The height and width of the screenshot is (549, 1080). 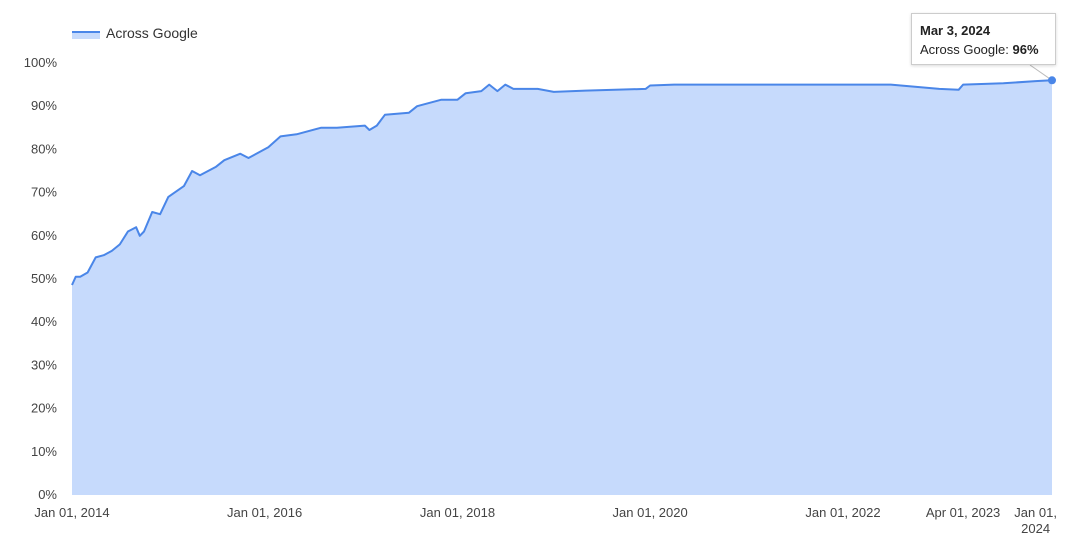 I want to click on x-tick-label: 2024, so click(x=1035, y=528).